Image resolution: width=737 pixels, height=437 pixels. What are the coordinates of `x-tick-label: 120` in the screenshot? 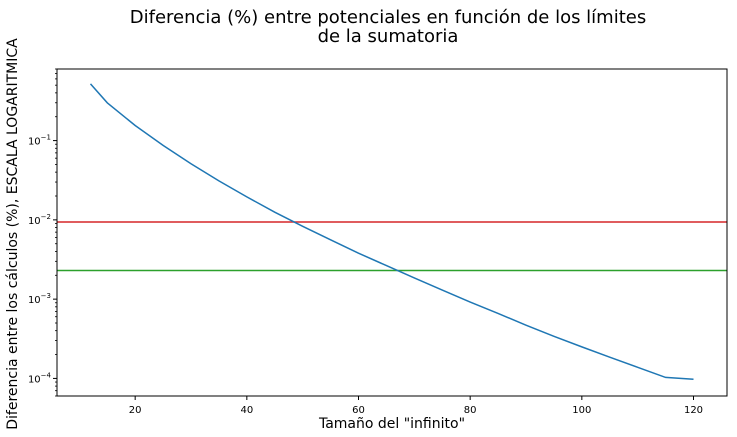 It's located at (693, 410).